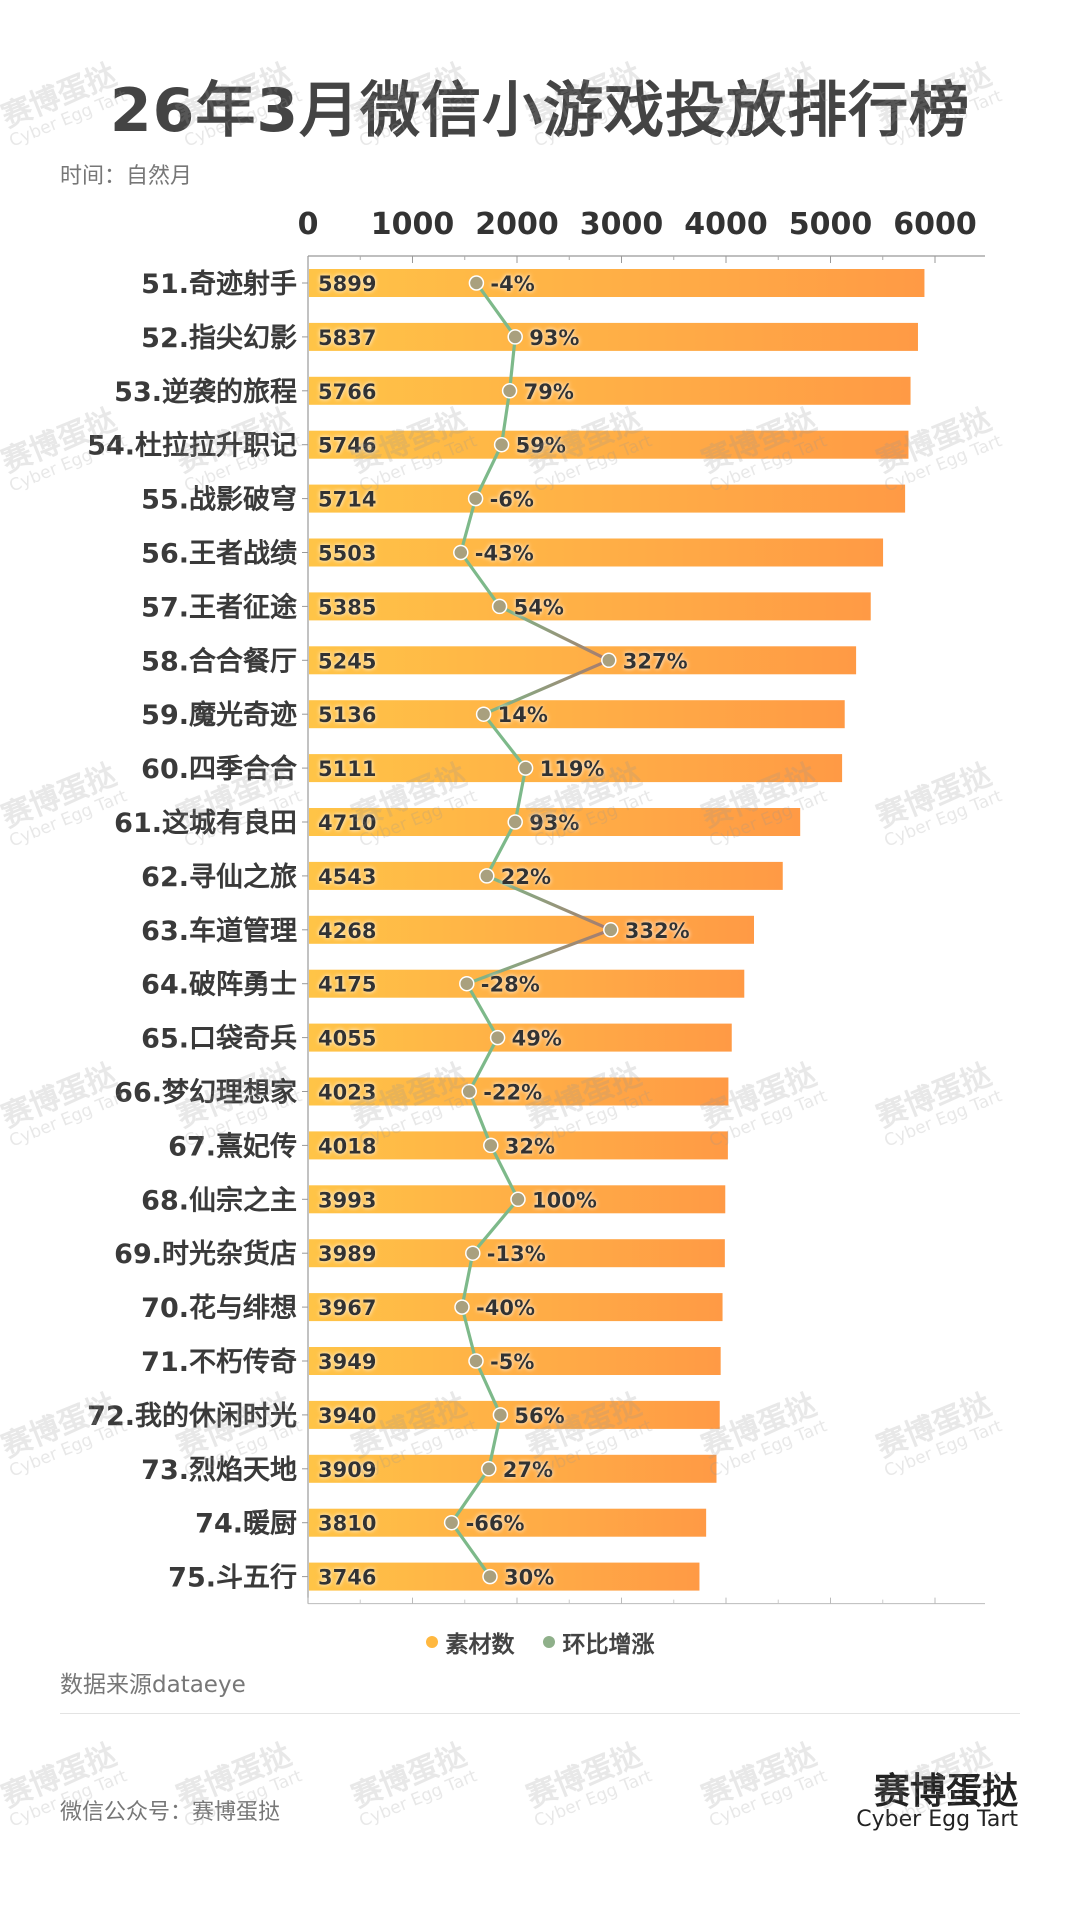 This screenshot has height=1920, width=1080. Describe the element at coordinates (219, 715) in the screenshot. I see `category-label: 59.魔光奇迹` at that location.